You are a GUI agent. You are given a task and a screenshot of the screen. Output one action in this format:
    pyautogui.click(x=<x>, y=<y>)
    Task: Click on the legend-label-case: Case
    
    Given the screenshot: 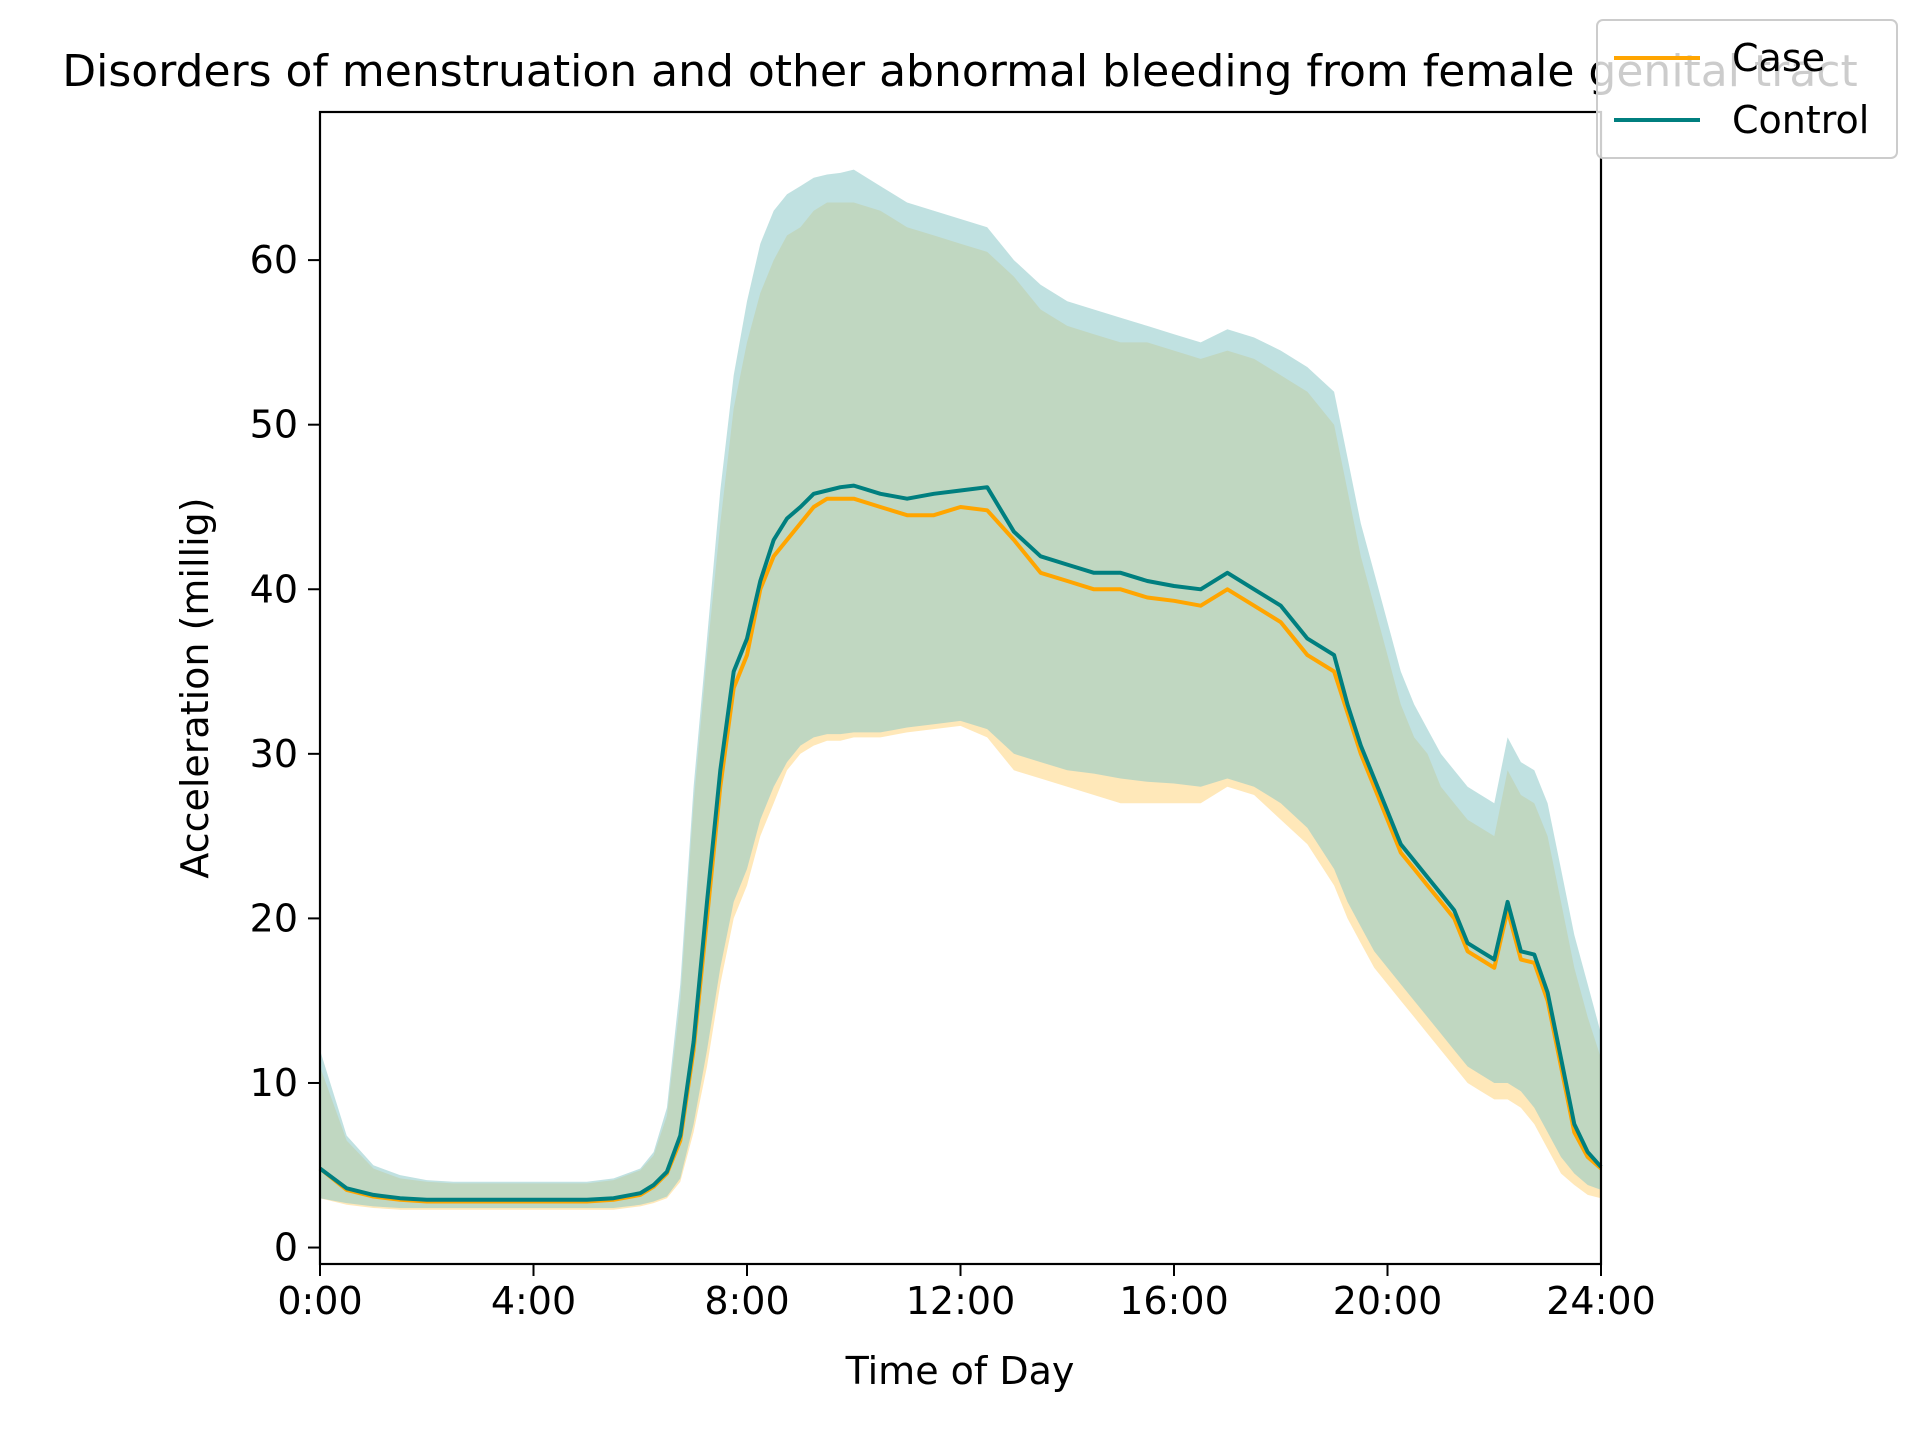 What is the action you would take?
    pyautogui.click(x=1778, y=58)
    